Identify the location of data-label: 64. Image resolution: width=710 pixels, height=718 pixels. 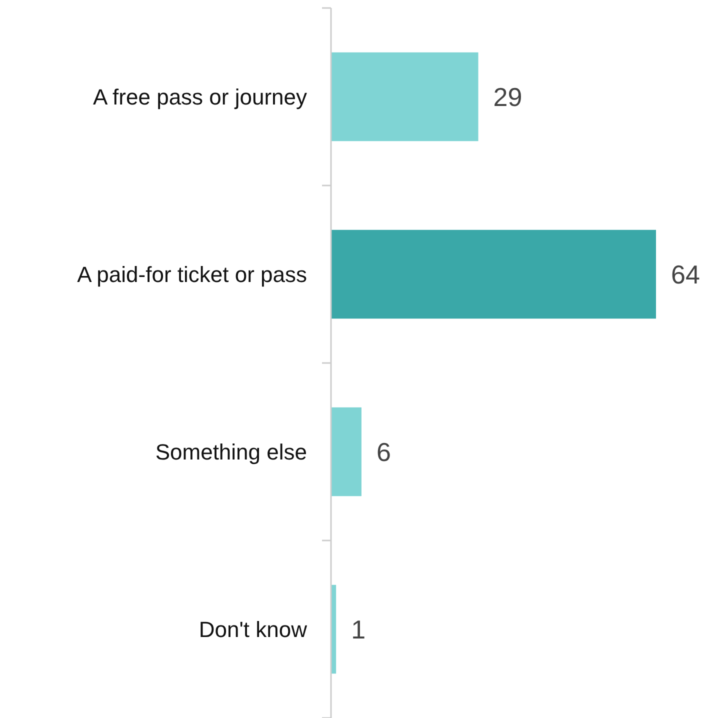
(685, 274).